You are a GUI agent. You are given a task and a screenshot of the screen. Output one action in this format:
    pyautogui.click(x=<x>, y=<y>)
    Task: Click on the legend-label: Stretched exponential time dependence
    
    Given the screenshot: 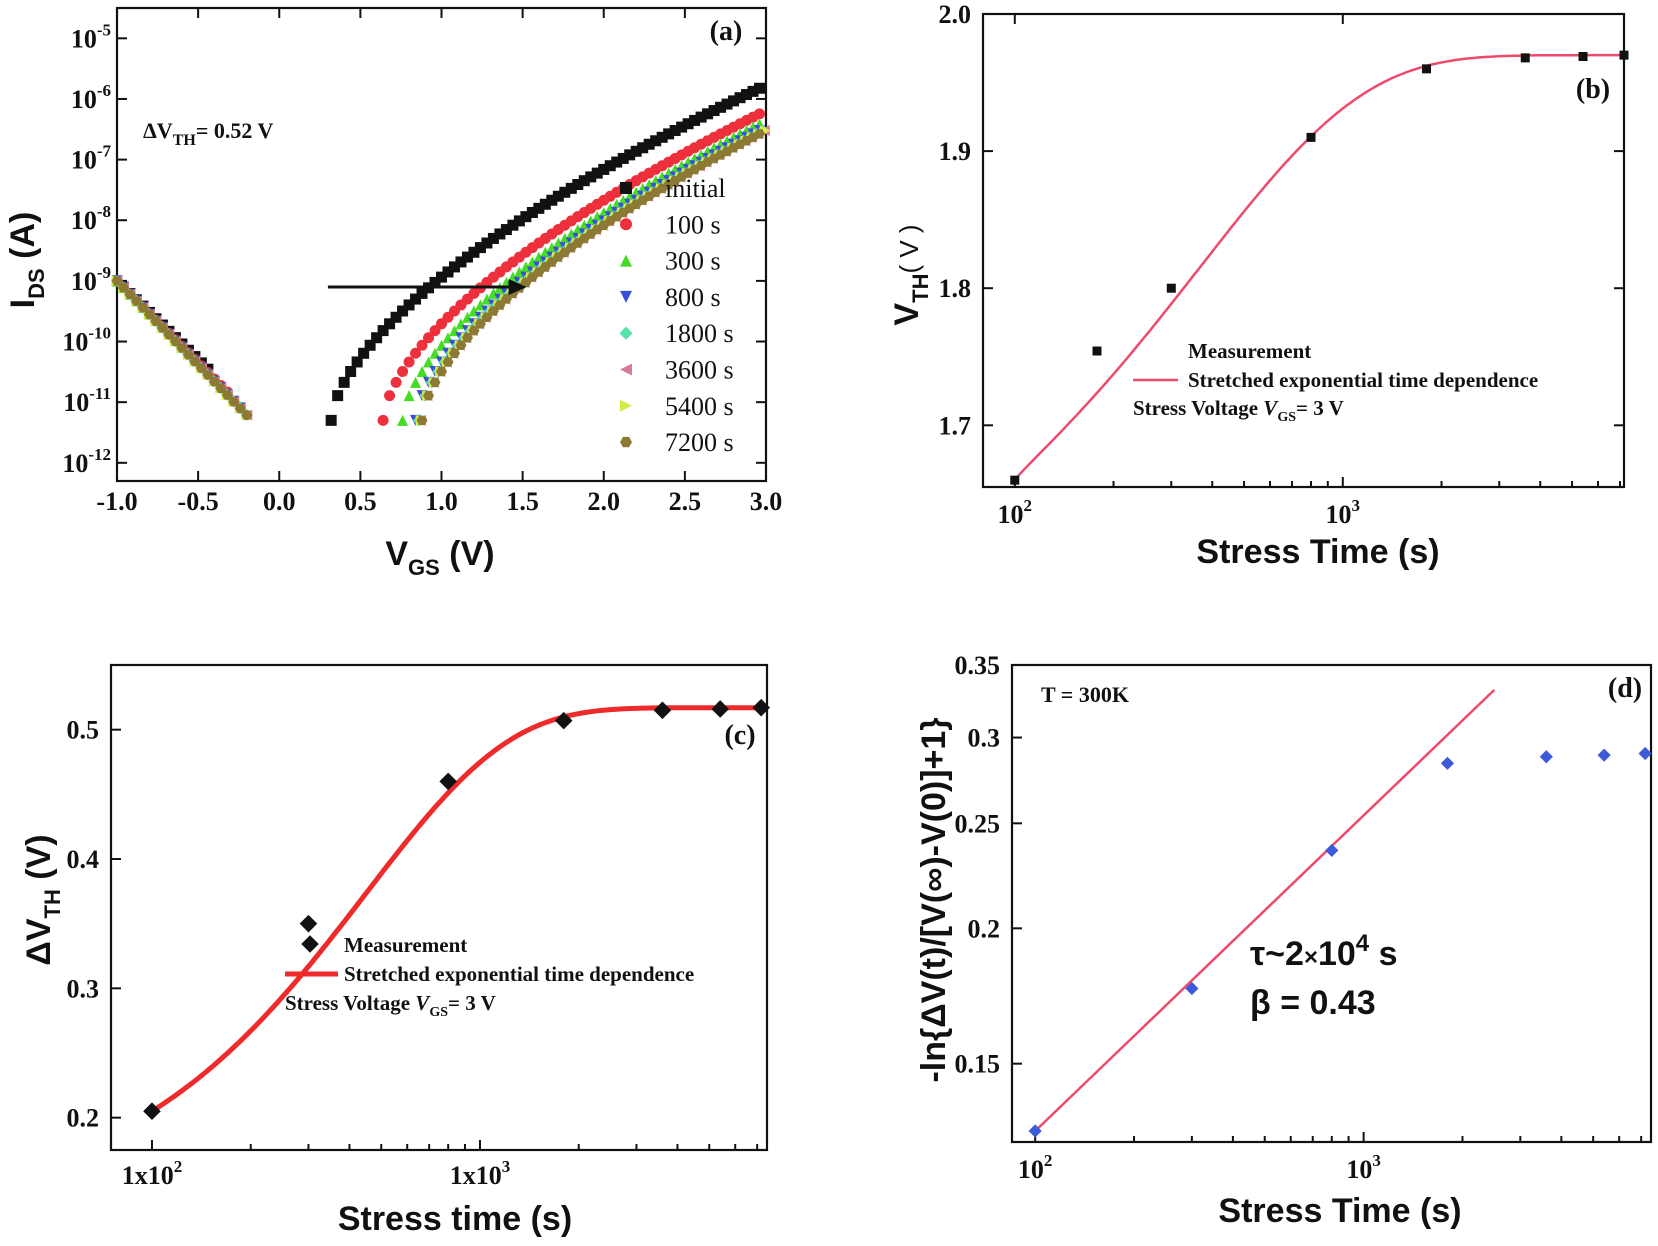 What is the action you would take?
    pyautogui.click(x=1363, y=380)
    